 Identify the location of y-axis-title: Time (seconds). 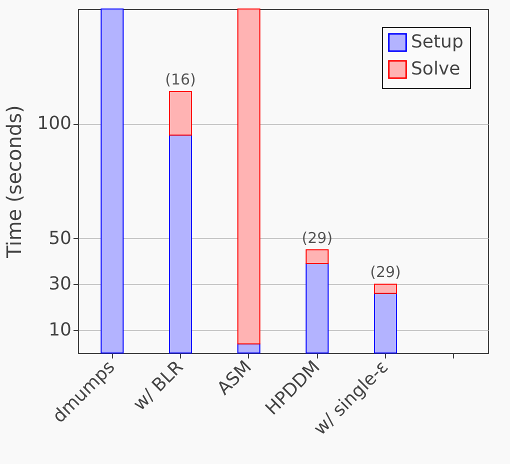
(14, 182).